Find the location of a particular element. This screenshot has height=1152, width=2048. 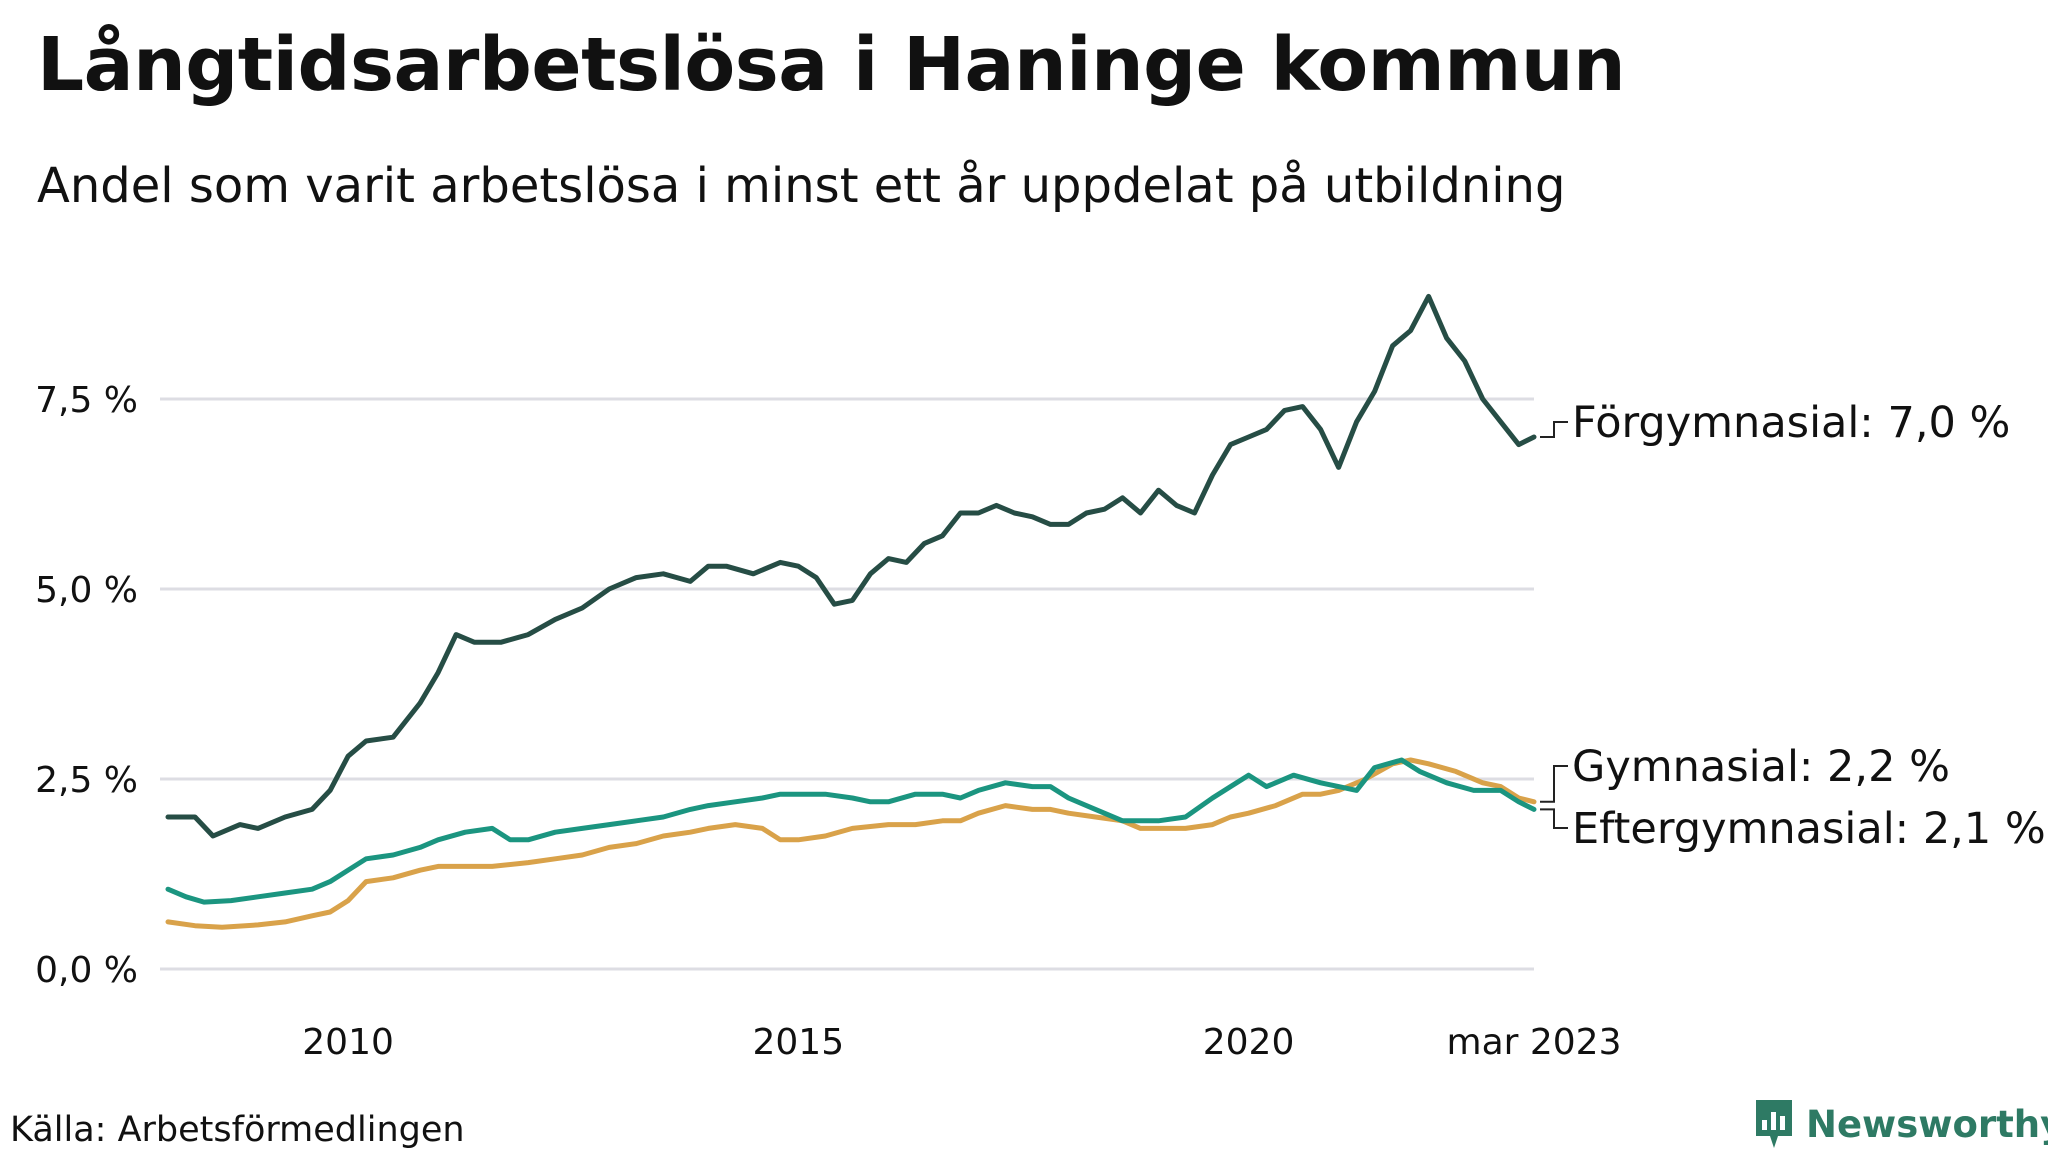

y-tick-label: 5,0 % is located at coordinates (86, 590).